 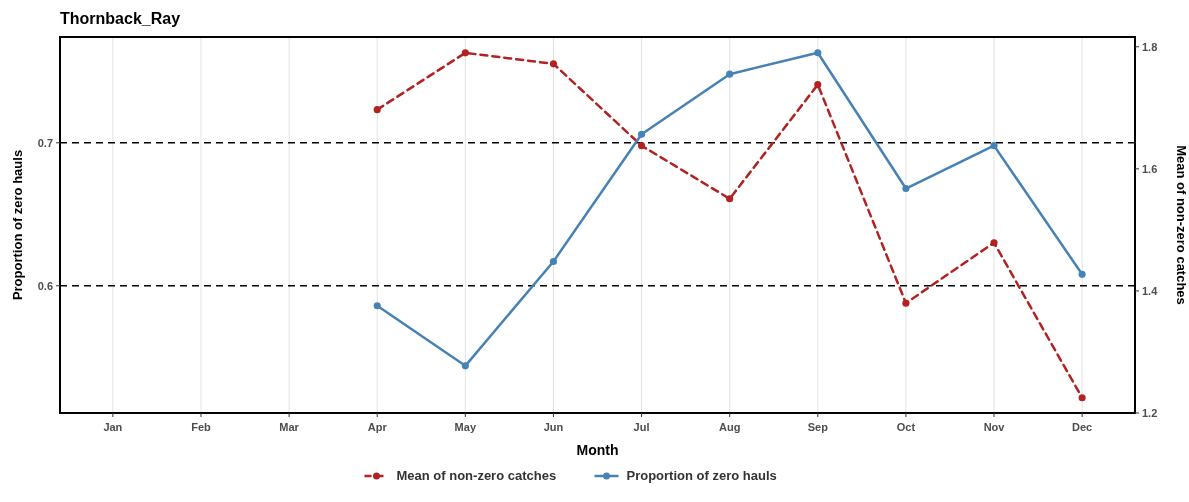 What do you see at coordinates (289, 427) in the screenshot?
I see `x-tick-label: Mar` at bounding box center [289, 427].